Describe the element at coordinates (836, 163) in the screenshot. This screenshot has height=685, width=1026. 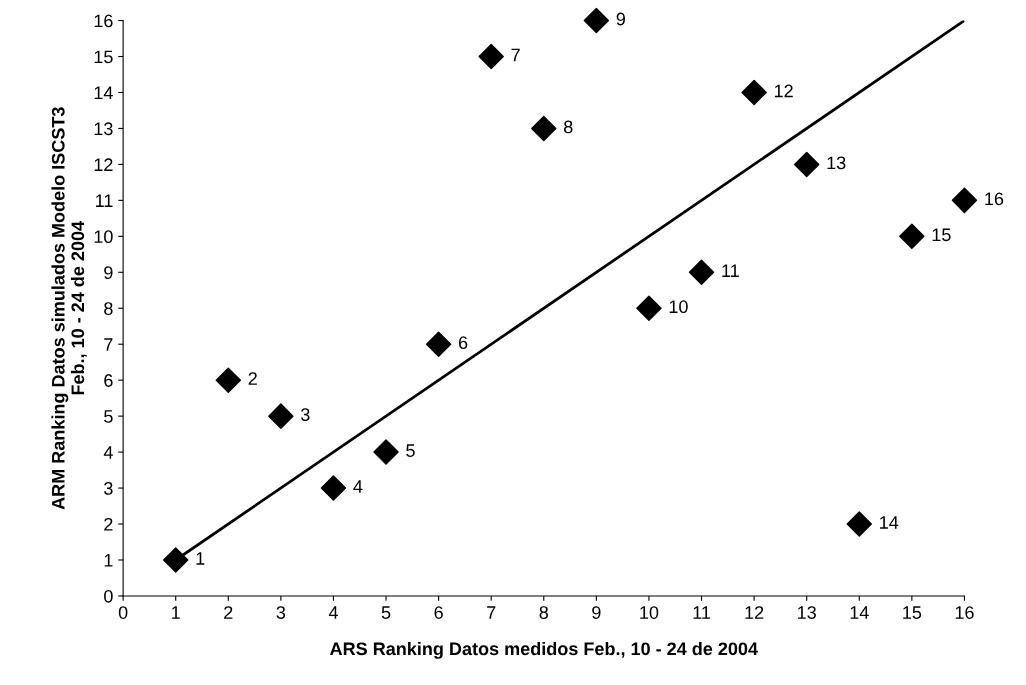
I see `annotation: 13` at that location.